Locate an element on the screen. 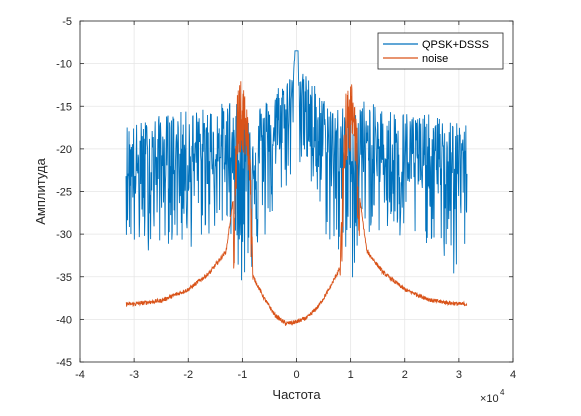  x-tick-label: -3 is located at coordinates (134, 375).